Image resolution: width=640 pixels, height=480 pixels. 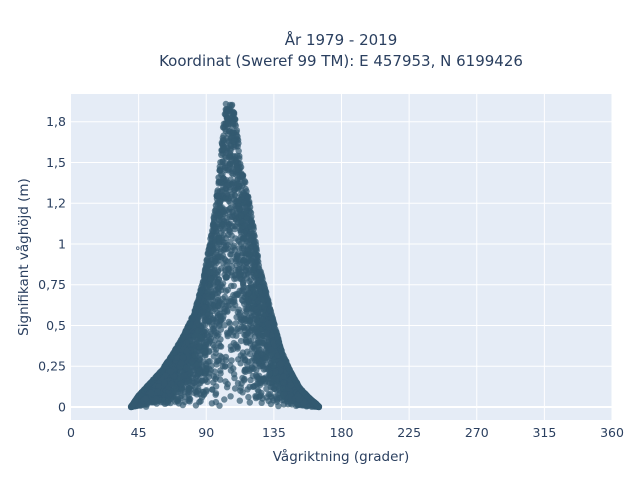 What do you see at coordinates (52, 264) in the screenshot?
I see `y-axis-ticks: 0 0,25 0,5 0,75 1 1,2 1,5 1,8` at bounding box center [52, 264].